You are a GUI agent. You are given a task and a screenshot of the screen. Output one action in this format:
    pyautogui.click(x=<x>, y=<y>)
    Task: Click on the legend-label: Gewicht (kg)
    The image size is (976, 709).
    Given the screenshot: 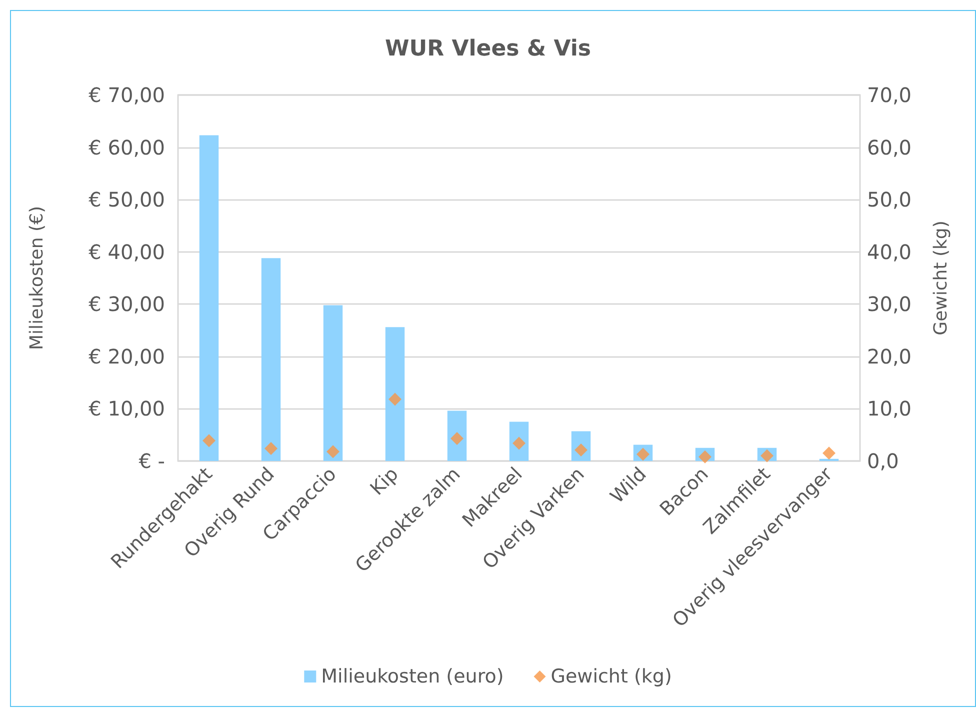 What is the action you would take?
    pyautogui.click(x=611, y=677)
    